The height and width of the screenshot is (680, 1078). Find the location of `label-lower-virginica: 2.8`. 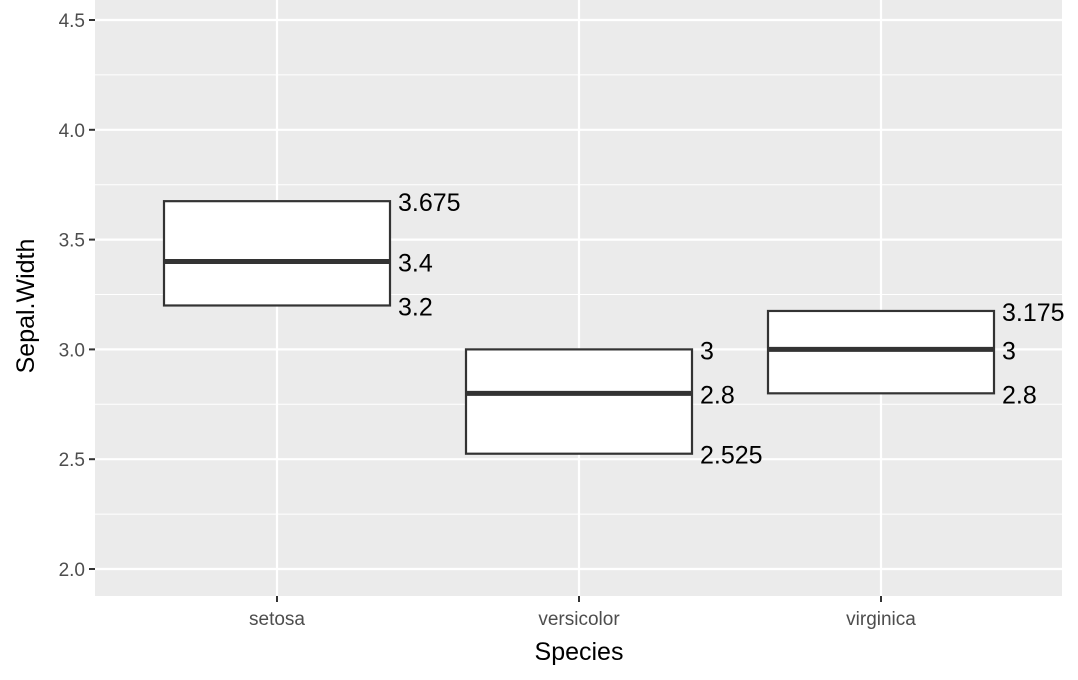

label-lower-virginica: 2.8 is located at coordinates (1019, 395).